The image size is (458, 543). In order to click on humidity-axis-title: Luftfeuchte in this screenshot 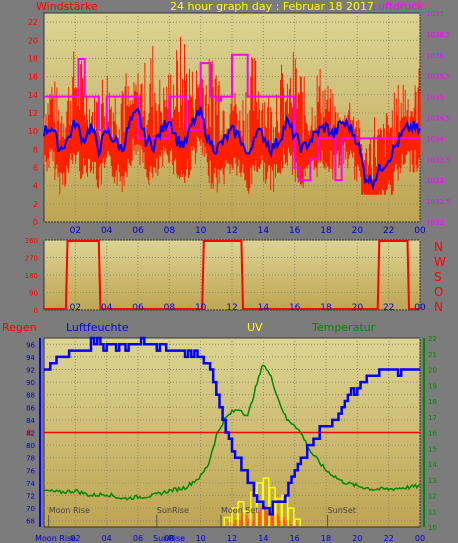, I will do `click(97, 327)`.